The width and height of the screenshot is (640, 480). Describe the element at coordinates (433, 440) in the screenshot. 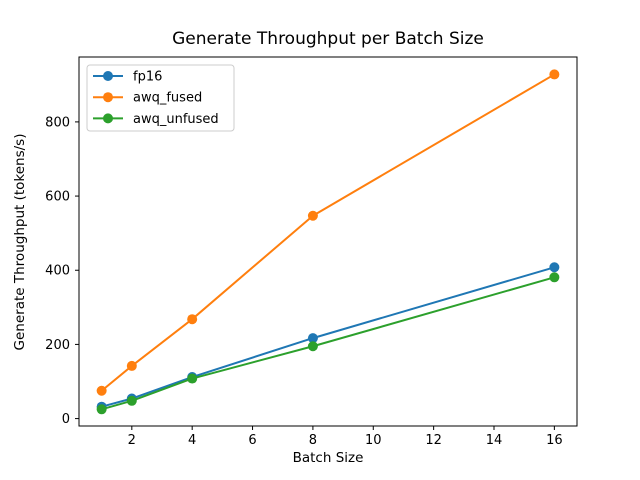

I see `x-tick-label: 12` at that location.